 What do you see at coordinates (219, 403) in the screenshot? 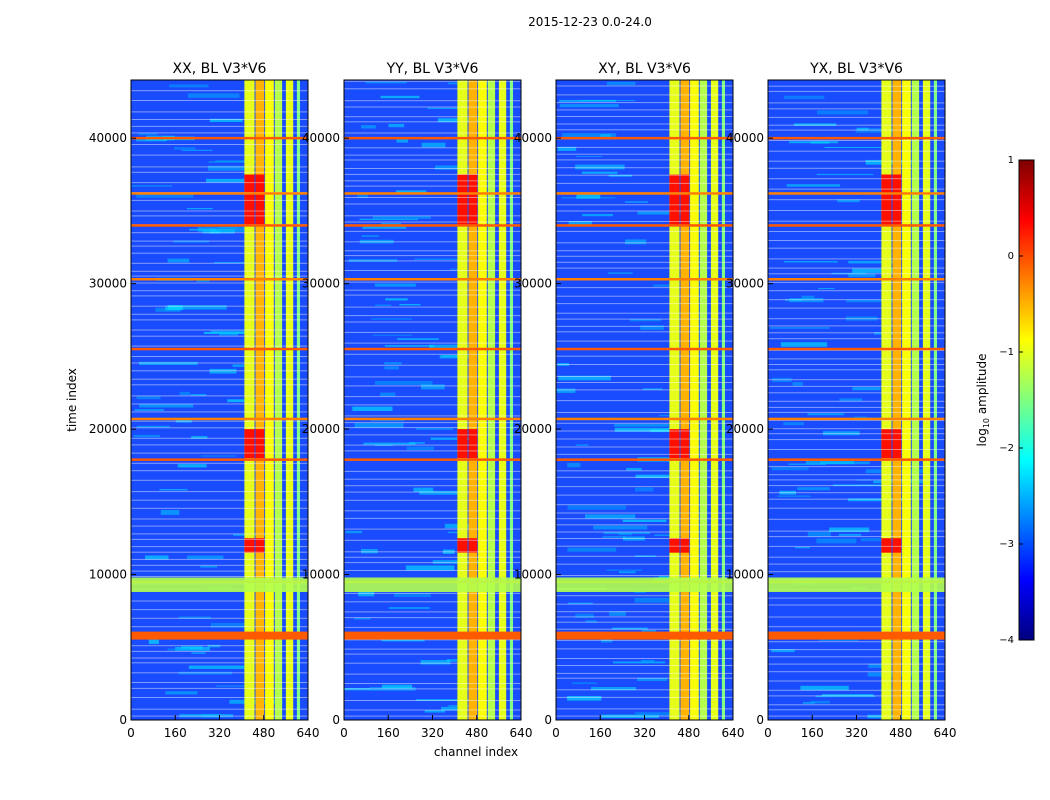
I see `flagged-rows` at bounding box center [219, 403].